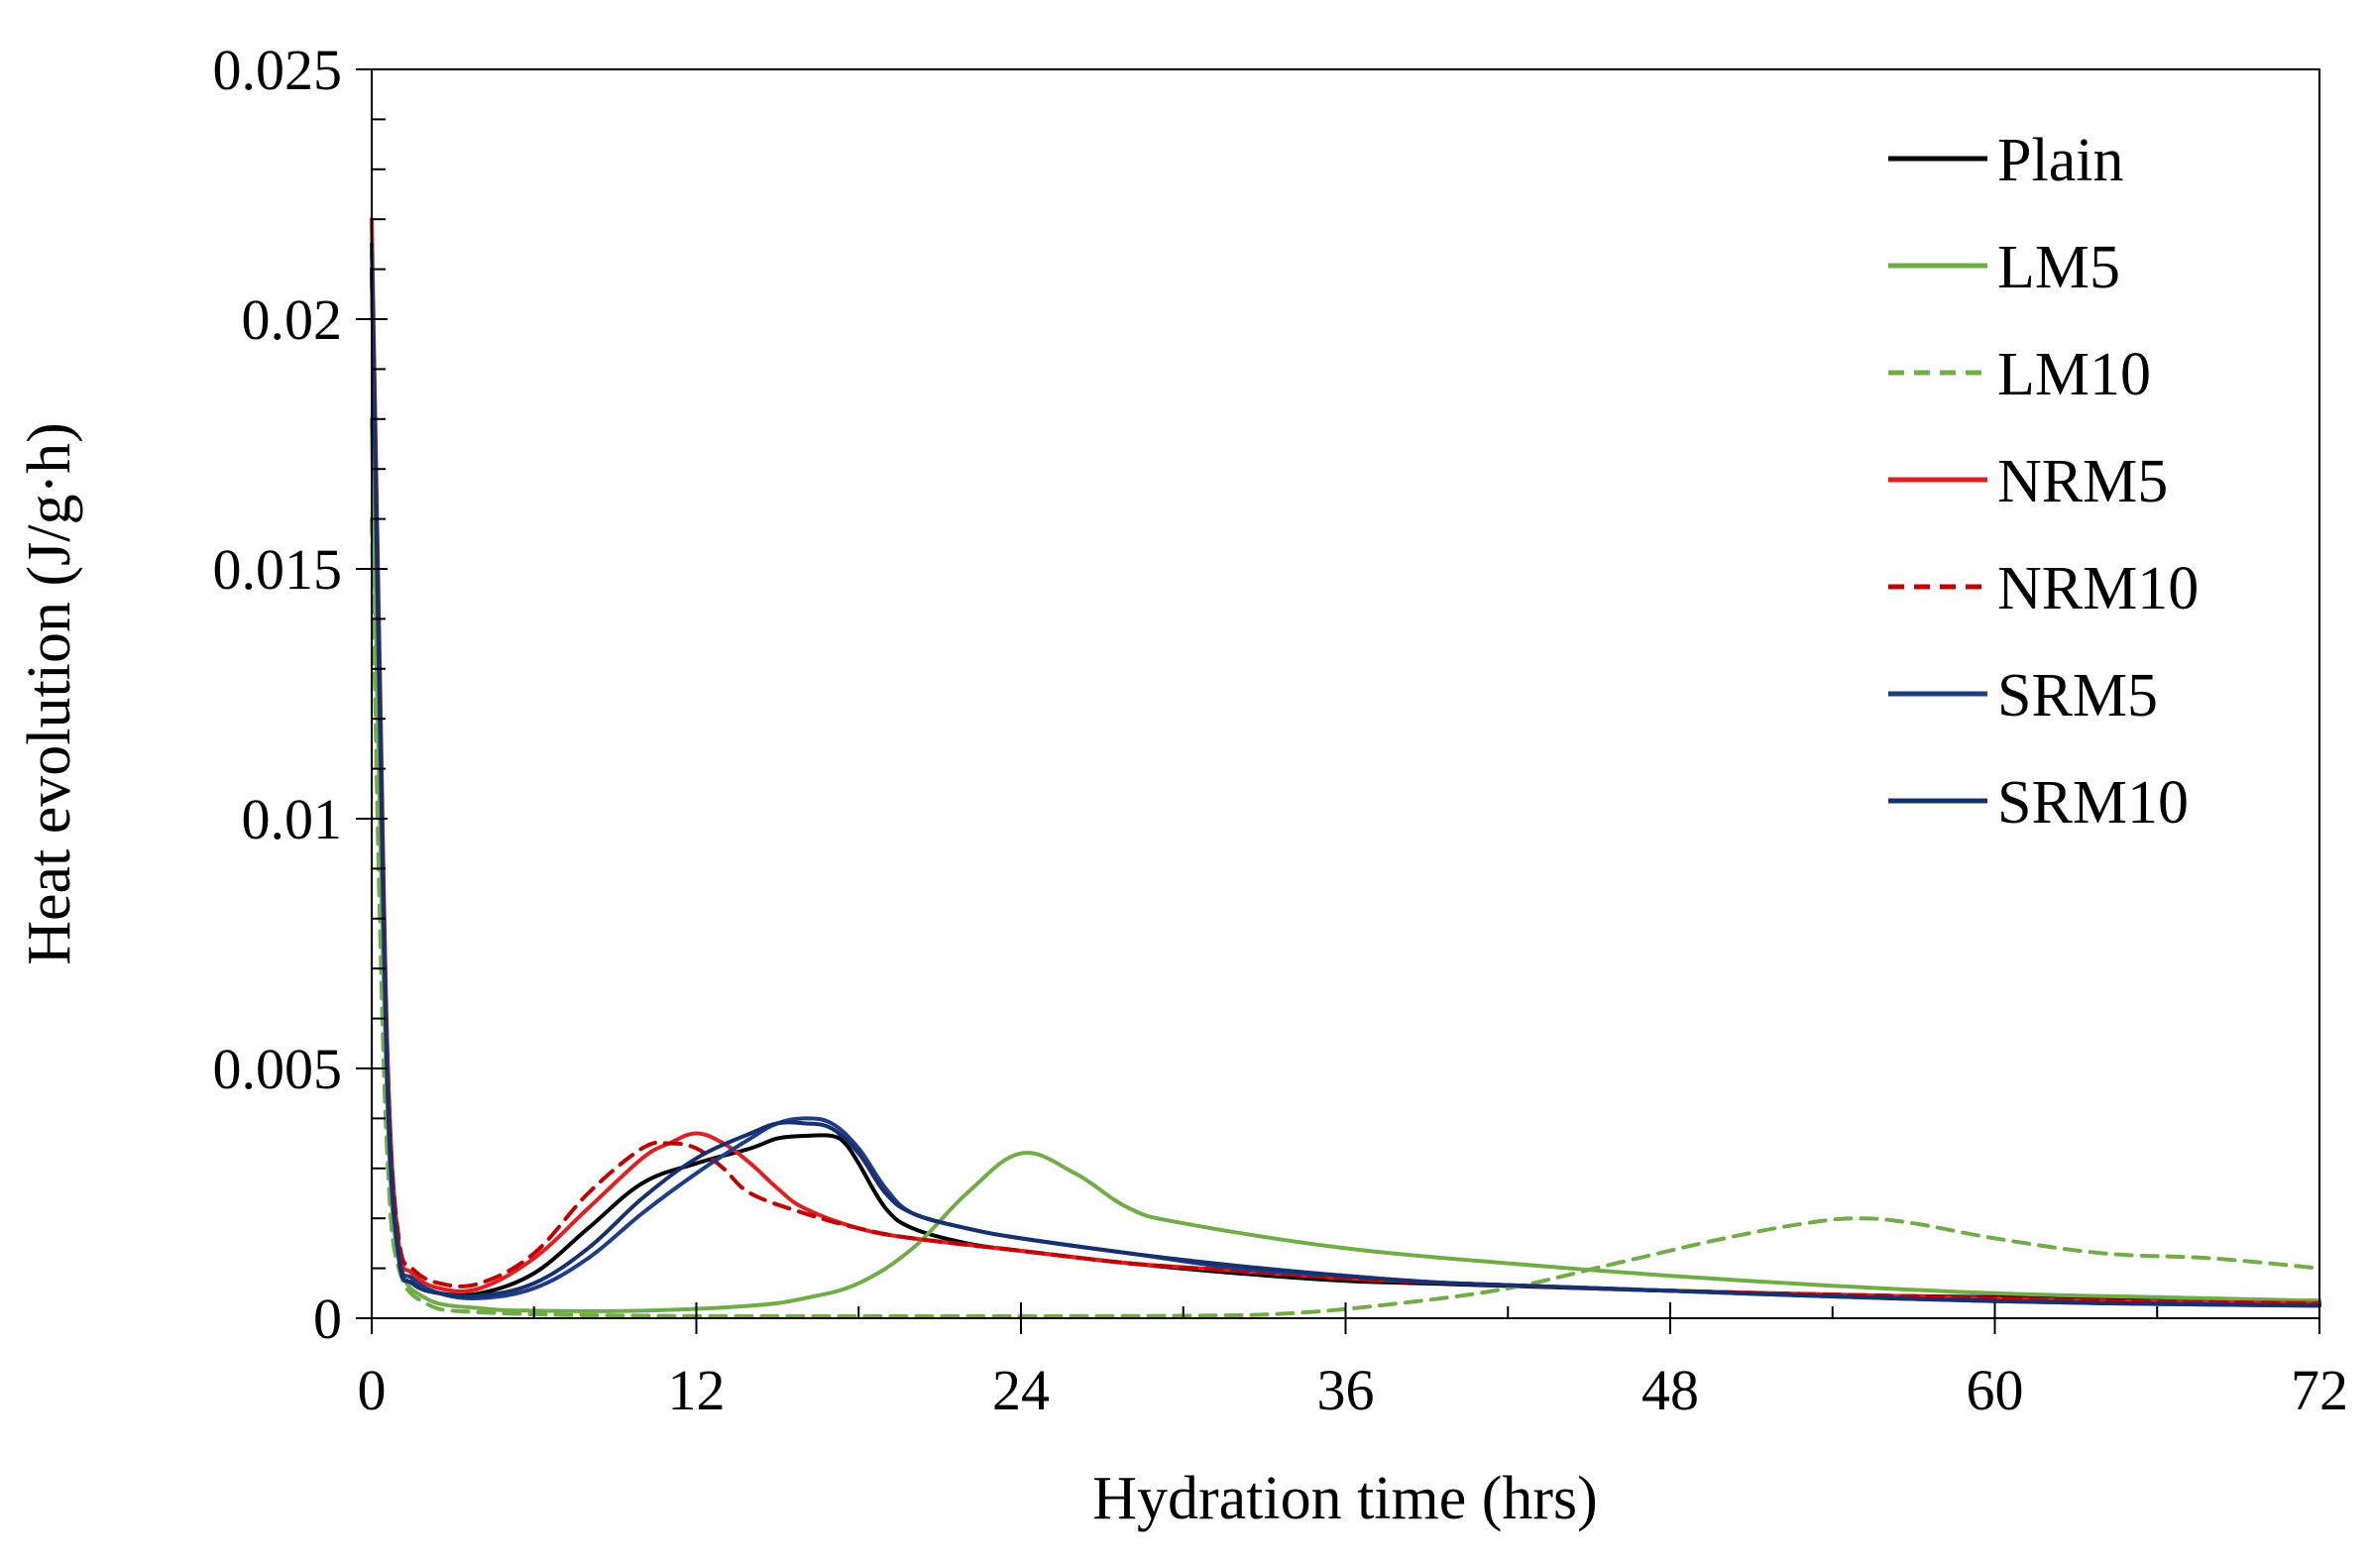 This screenshot has height=1568, width=2372. Describe the element at coordinates (1995, 1390) in the screenshot. I see `x-tick-label: 60` at that location.